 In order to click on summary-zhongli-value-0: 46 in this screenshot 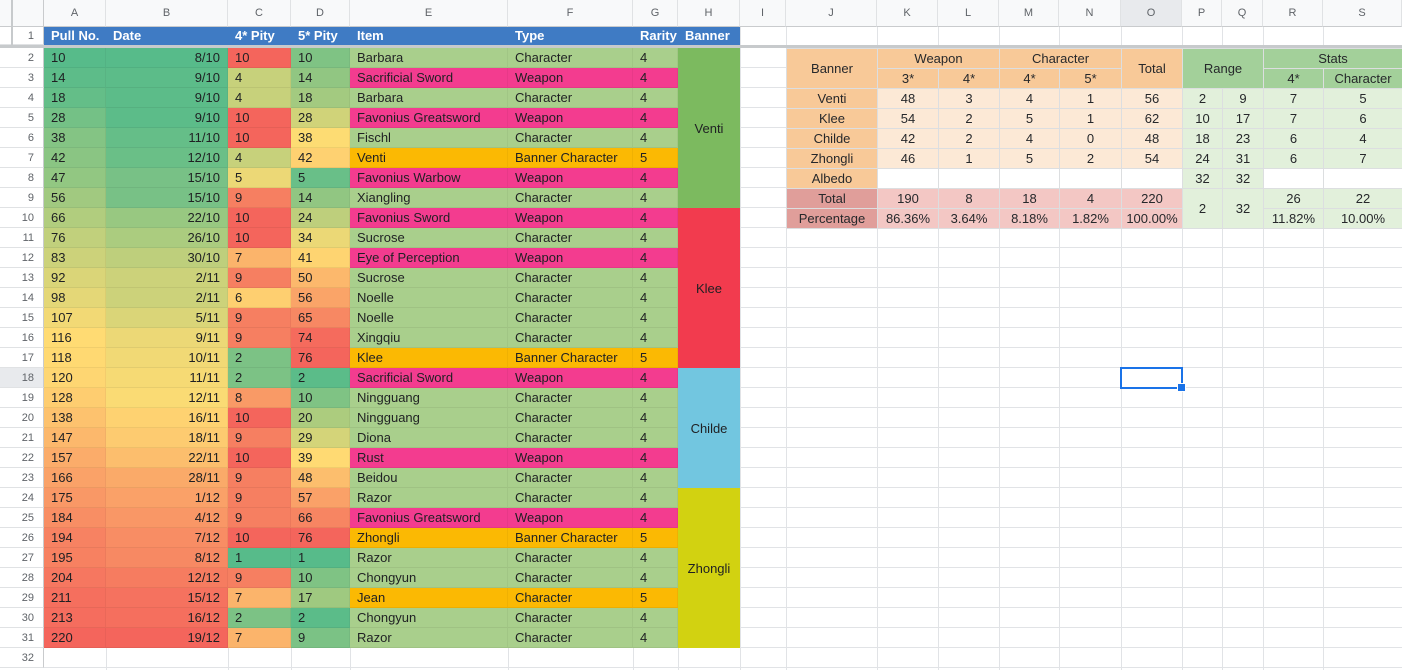, I will do `click(908, 159)`.